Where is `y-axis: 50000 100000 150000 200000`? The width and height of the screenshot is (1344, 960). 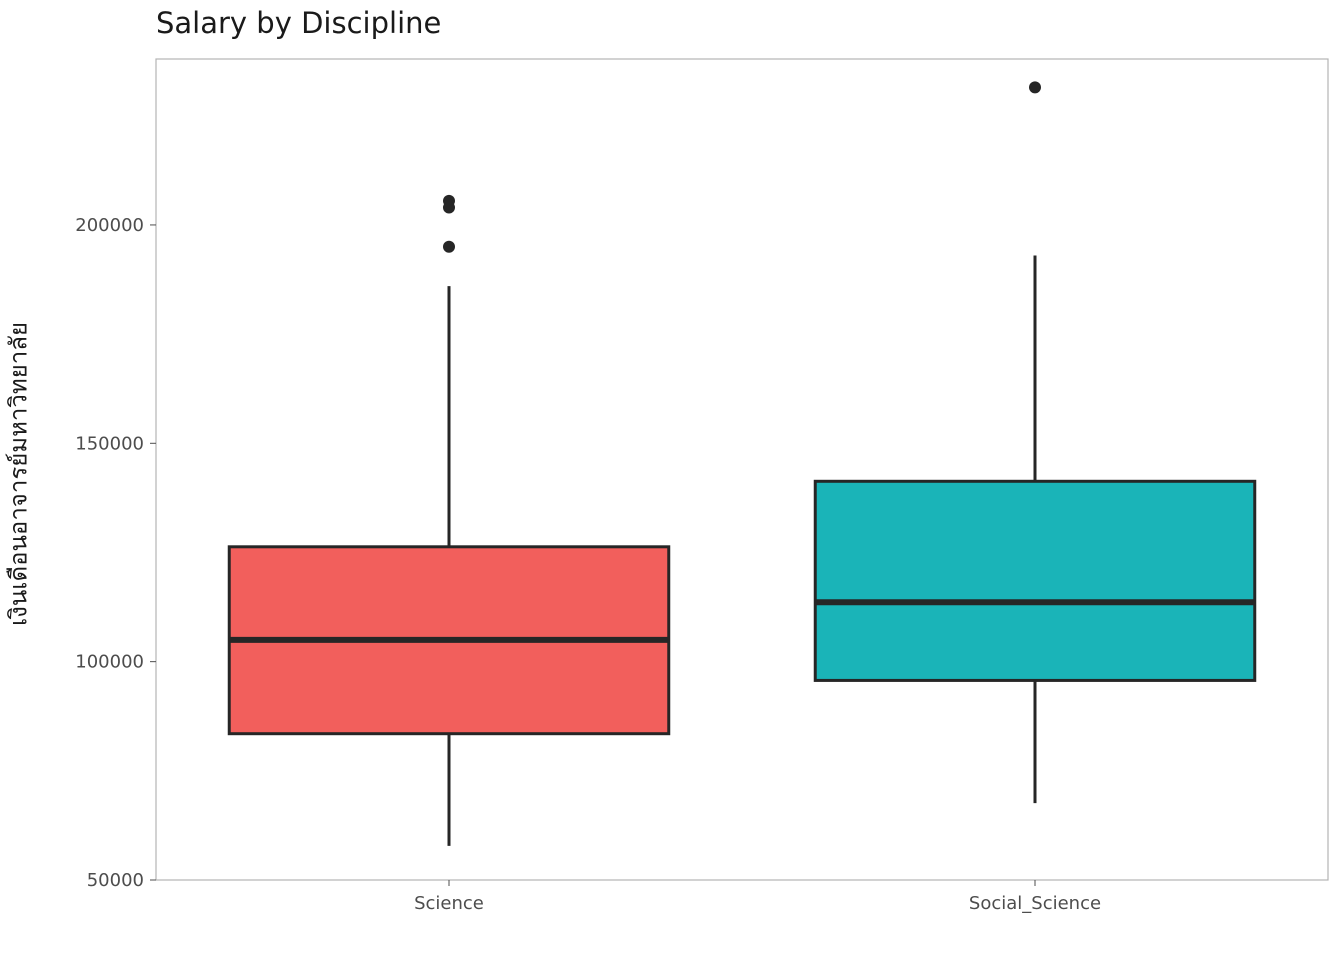 y-axis: 50000 100000 150000 200000 is located at coordinates (115, 553).